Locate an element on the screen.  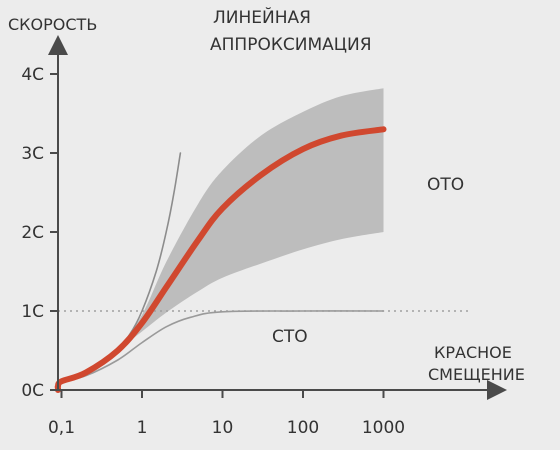
y-tick-label-1: 1C is located at coordinates (32, 312).